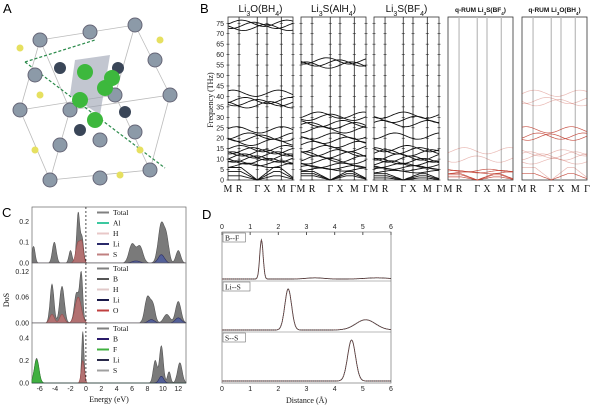 The width and height of the screenshot is (600, 406). I want to click on arrow, so click(60, 51).